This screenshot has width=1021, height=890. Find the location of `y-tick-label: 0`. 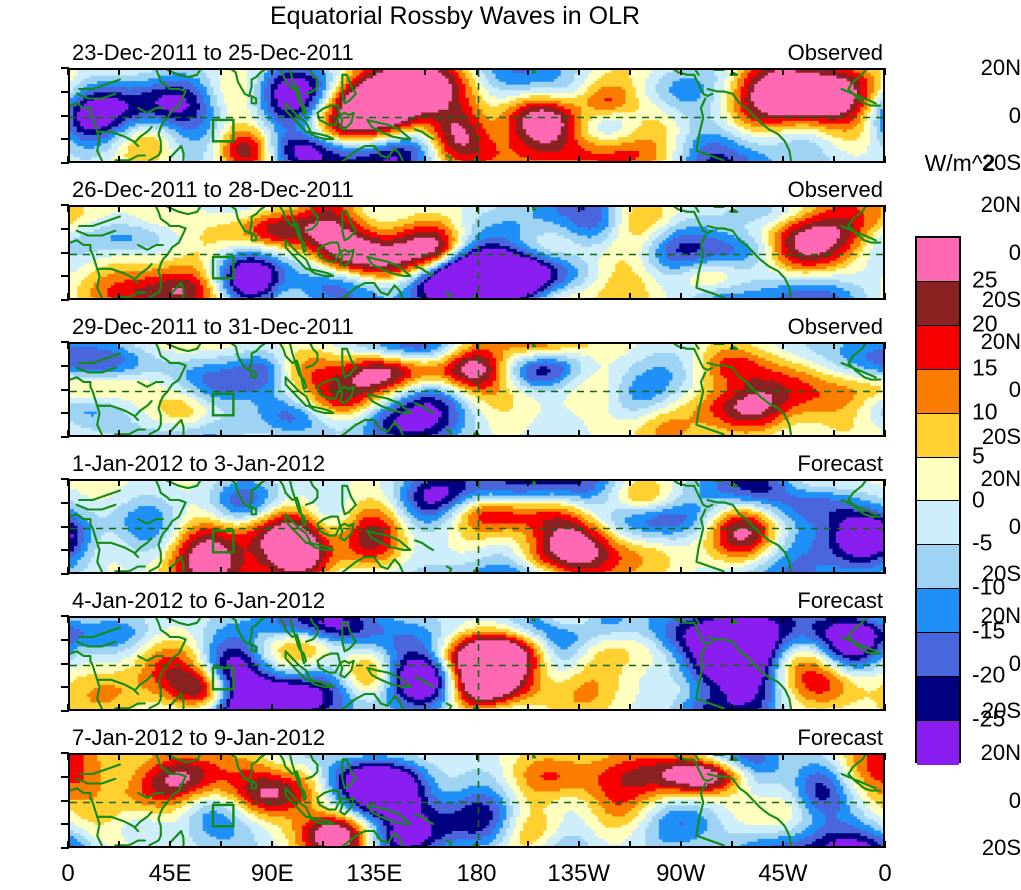

y-tick-label: 0 is located at coordinates (1014, 800).